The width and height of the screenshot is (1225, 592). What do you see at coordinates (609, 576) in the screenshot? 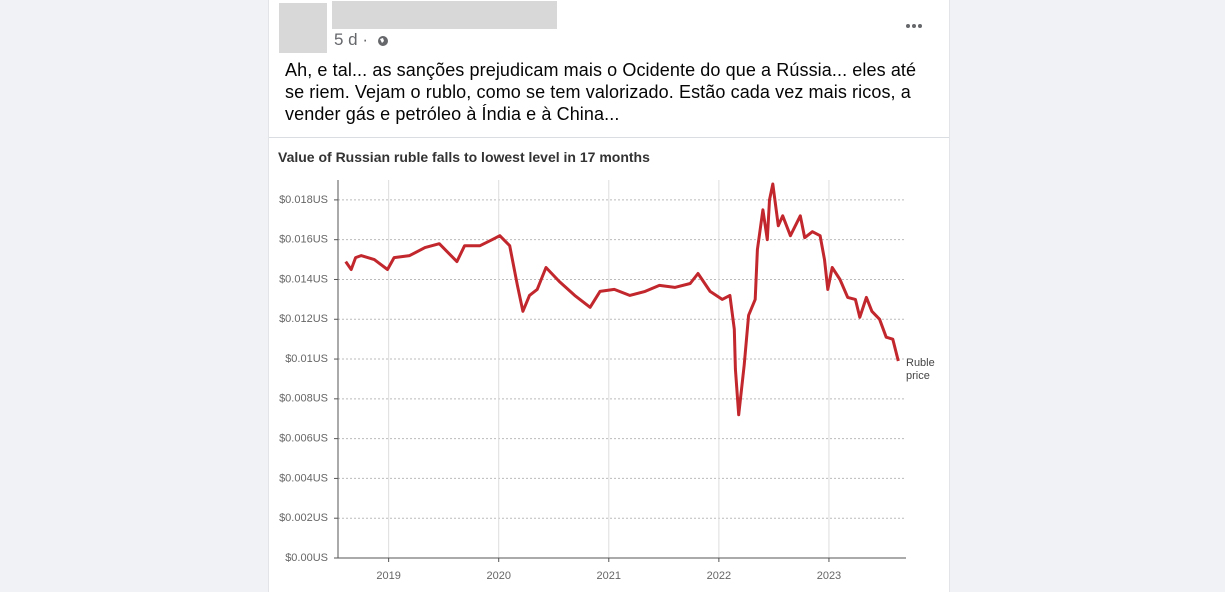
I see `x-tick-label: 2021` at bounding box center [609, 576].